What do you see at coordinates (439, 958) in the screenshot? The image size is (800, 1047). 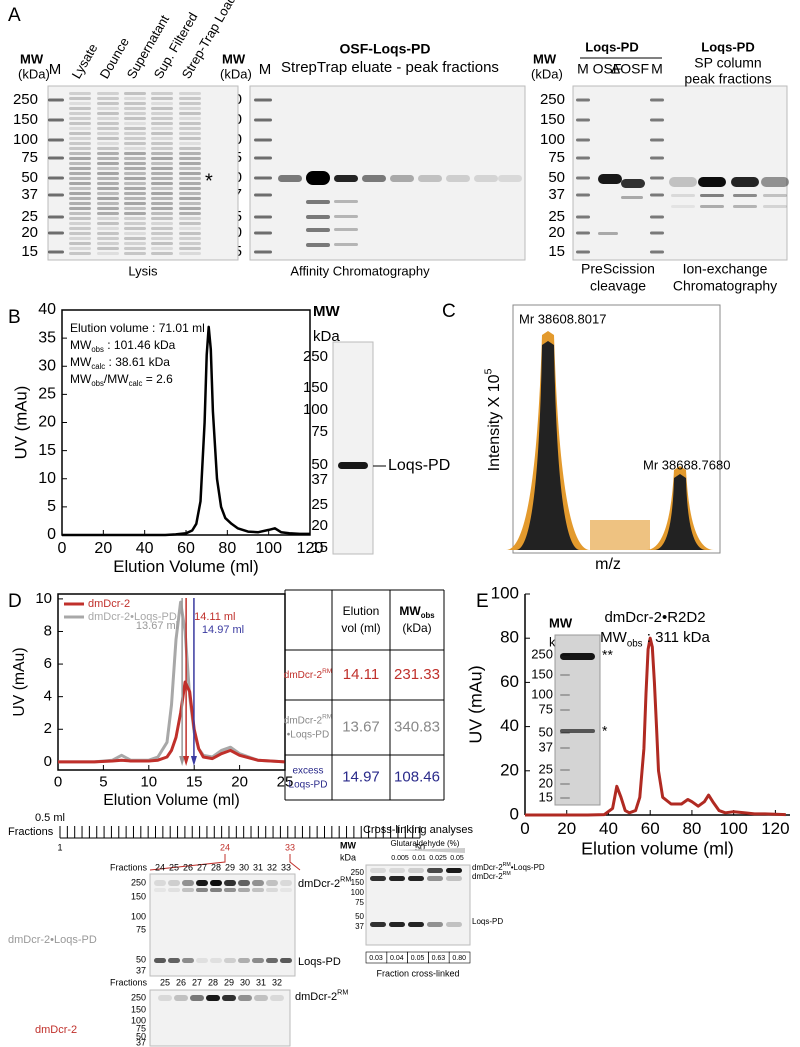 I see `fraction-value: 0.63` at bounding box center [439, 958].